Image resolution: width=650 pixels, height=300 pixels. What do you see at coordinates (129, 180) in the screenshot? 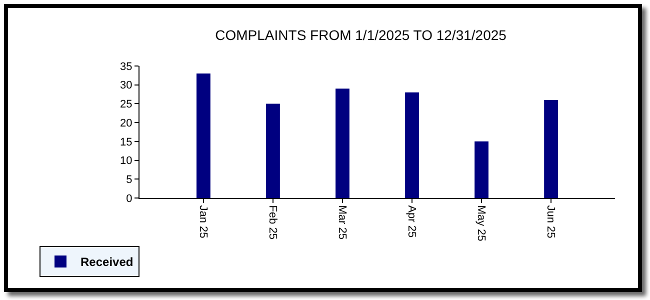
I see `y-tick-label: 5` at bounding box center [129, 180].